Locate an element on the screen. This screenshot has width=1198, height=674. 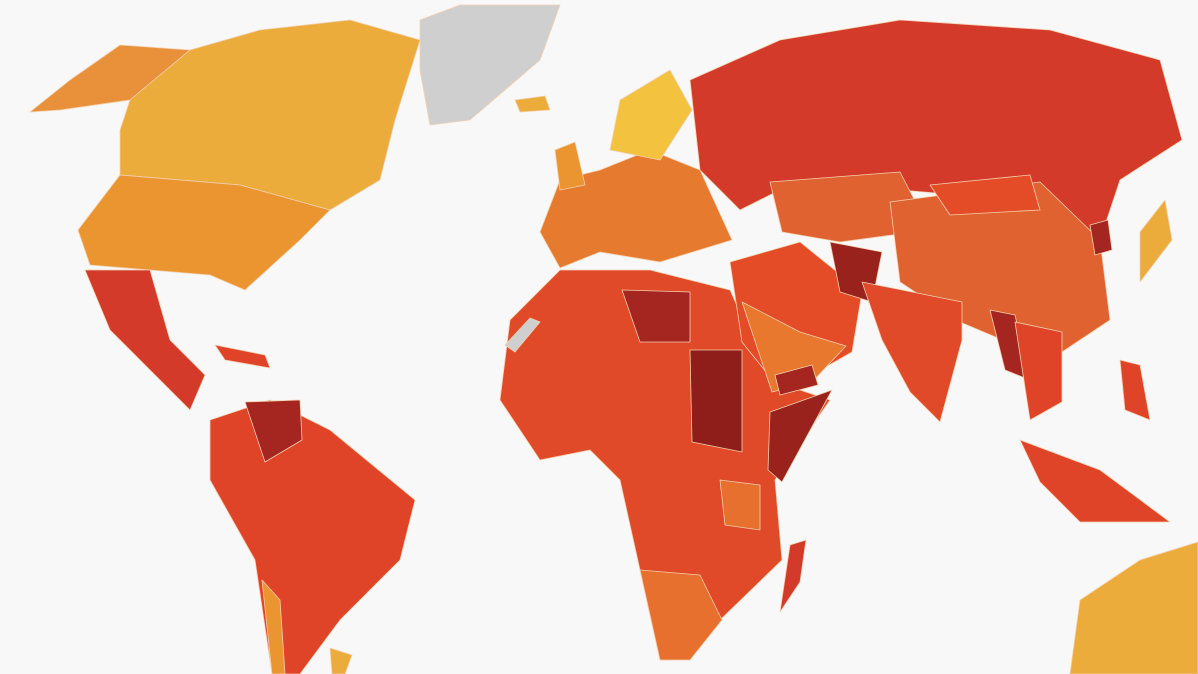
southern-africa is located at coordinates (681, 615).